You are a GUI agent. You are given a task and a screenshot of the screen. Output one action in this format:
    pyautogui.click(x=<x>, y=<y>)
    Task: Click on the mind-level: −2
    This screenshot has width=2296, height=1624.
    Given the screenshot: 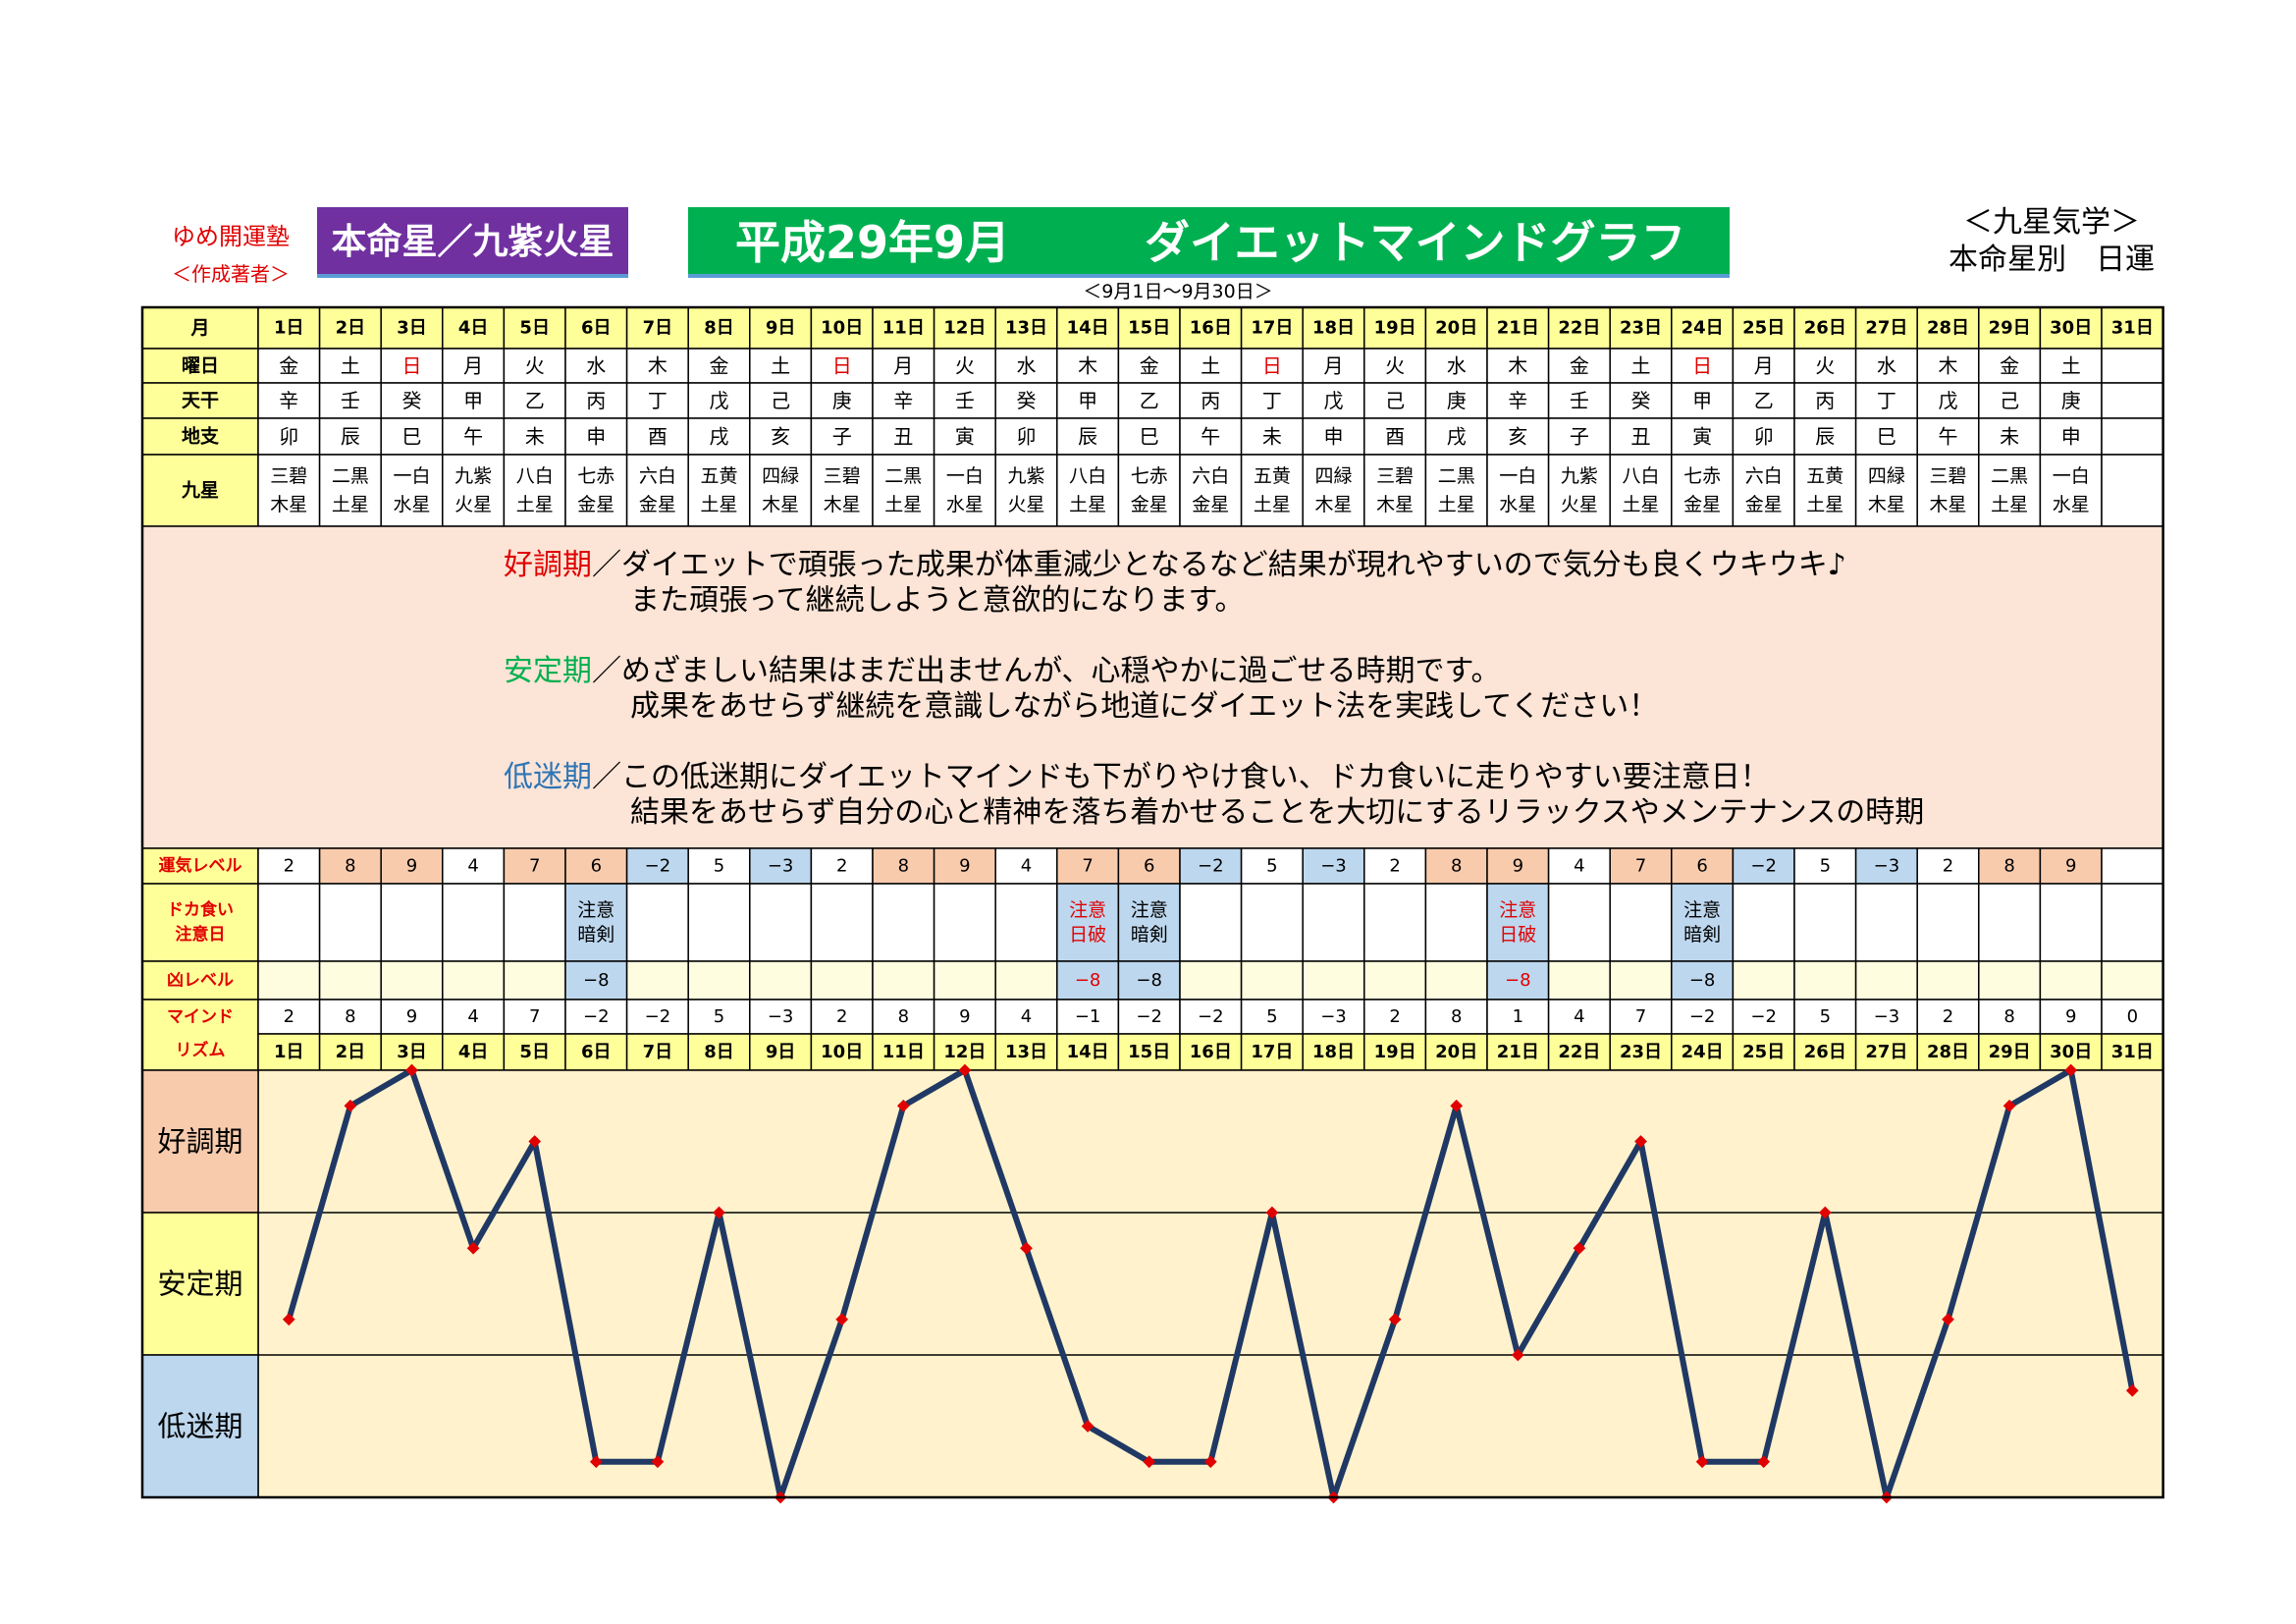 What is the action you would take?
    pyautogui.click(x=1763, y=1016)
    